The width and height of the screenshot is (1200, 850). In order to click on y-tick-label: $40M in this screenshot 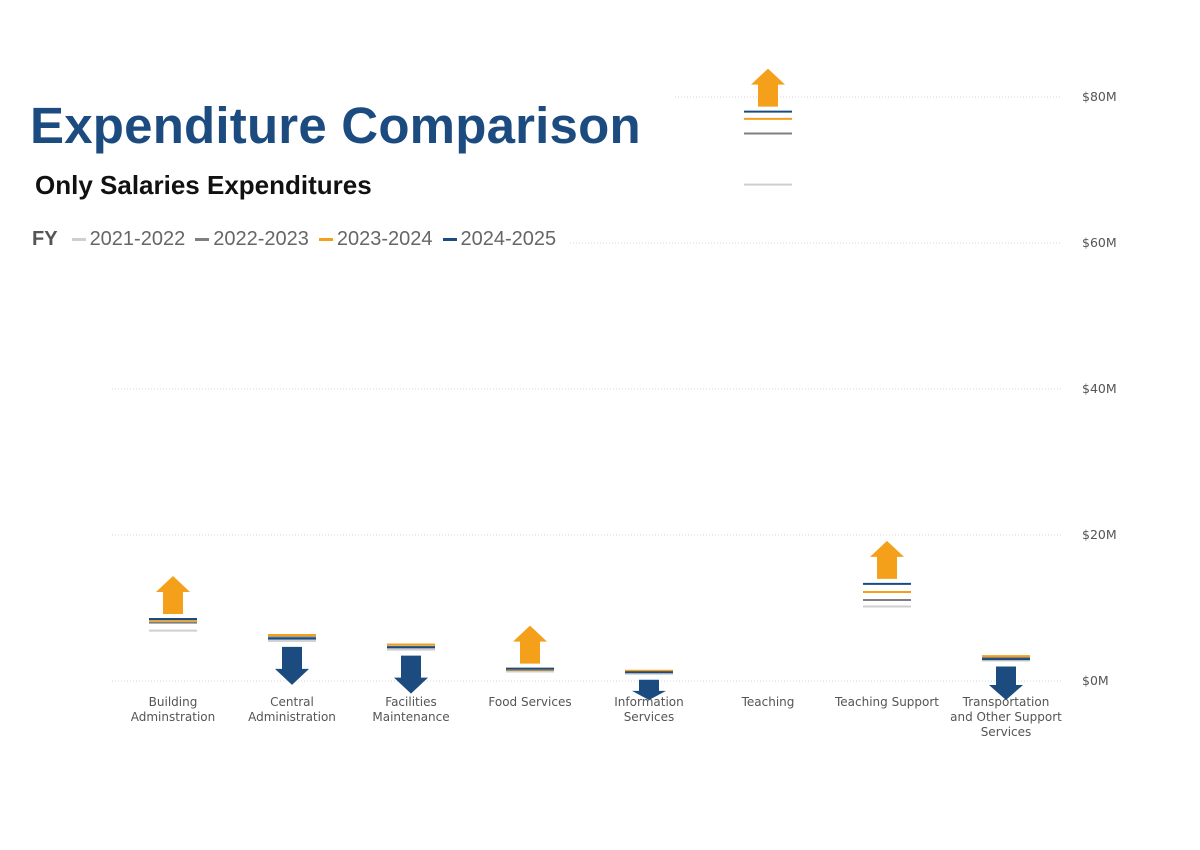, I will do `click(1099, 388)`.